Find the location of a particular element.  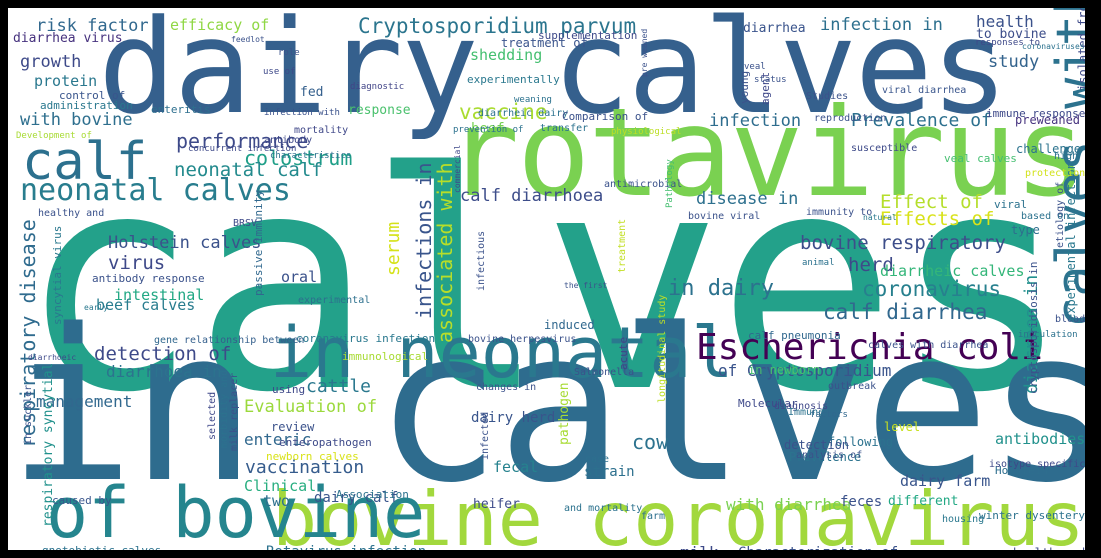

word-diarrheic-dairy: diarrheic dairy is located at coordinates (523, 113).